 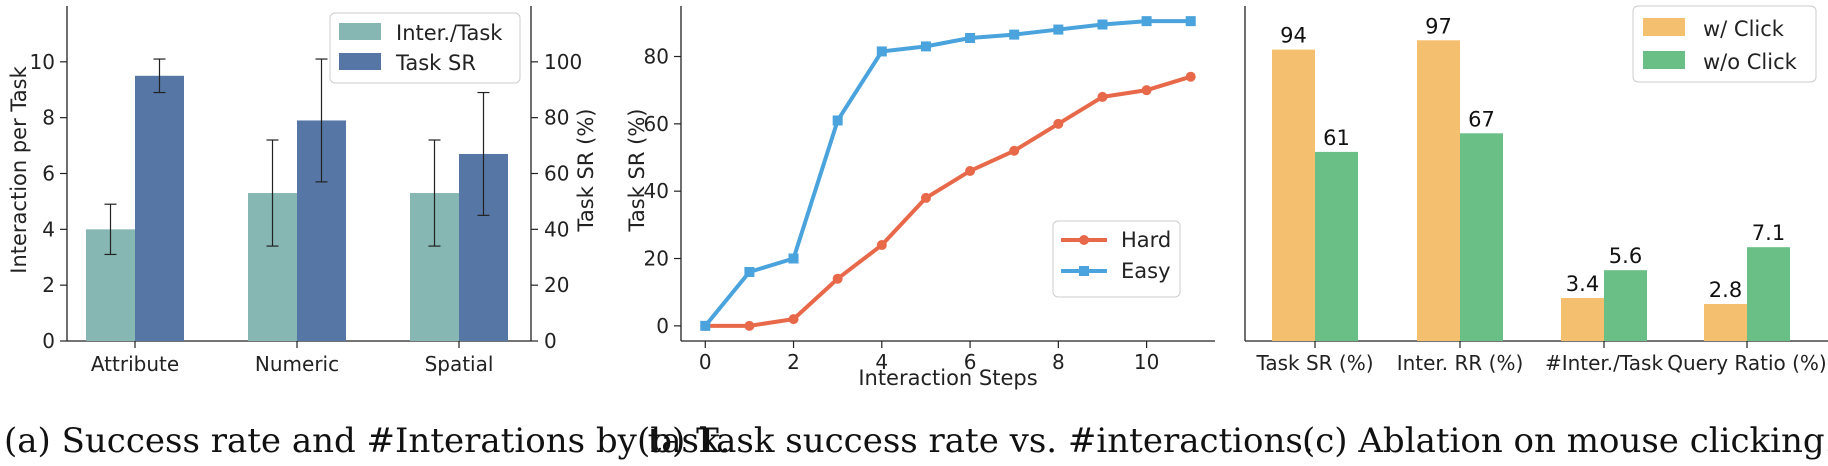 I want to click on panel-a-x-tick-label: Spatial, so click(x=459, y=364).